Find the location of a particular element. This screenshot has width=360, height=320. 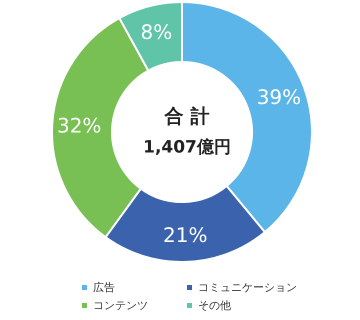

data-label: 39% is located at coordinates (279, 97).